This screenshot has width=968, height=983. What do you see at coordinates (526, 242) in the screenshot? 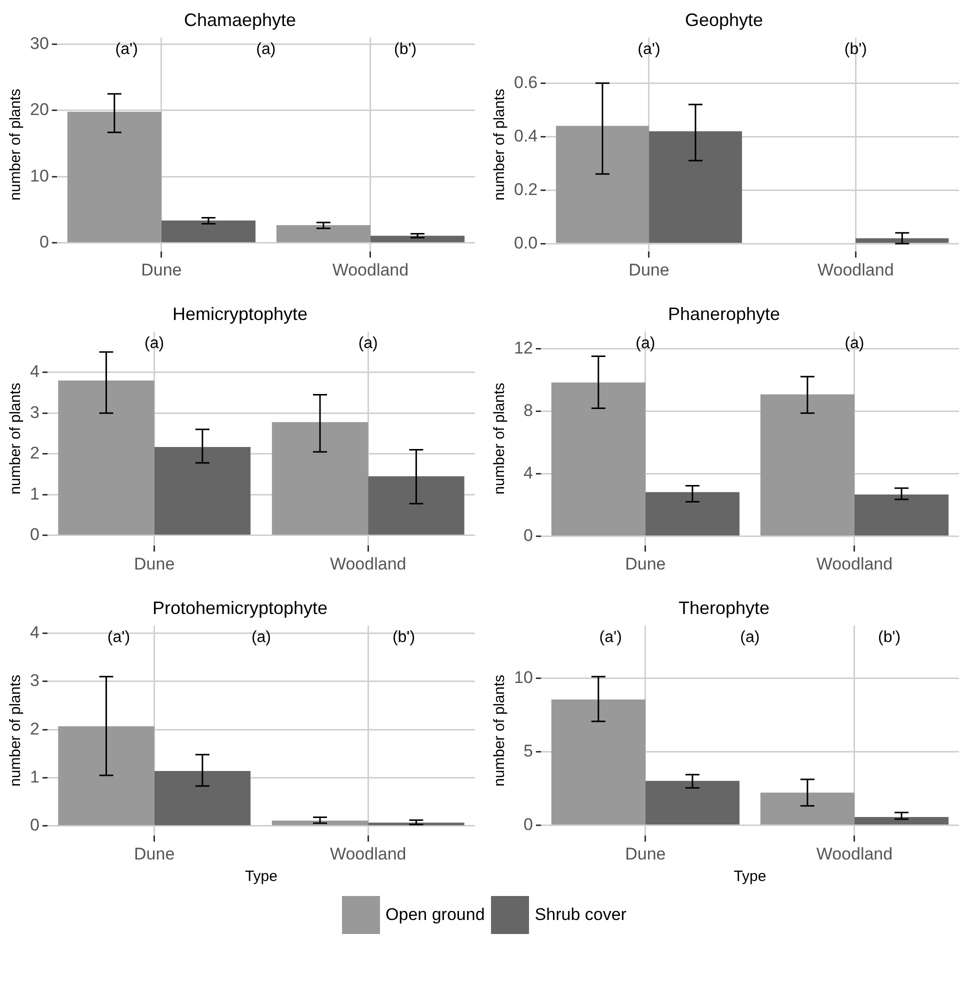
I see `y-tick-label: 0.0` at bounding box center [526, 242].